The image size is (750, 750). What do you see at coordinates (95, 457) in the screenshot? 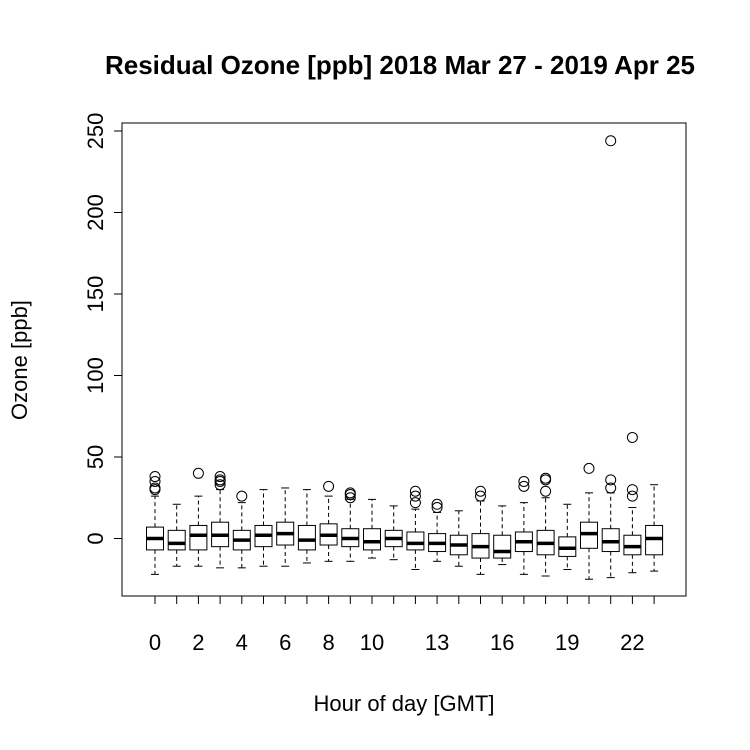
I see `y-tick-label-50: 50` at bounding box center [95, 457].